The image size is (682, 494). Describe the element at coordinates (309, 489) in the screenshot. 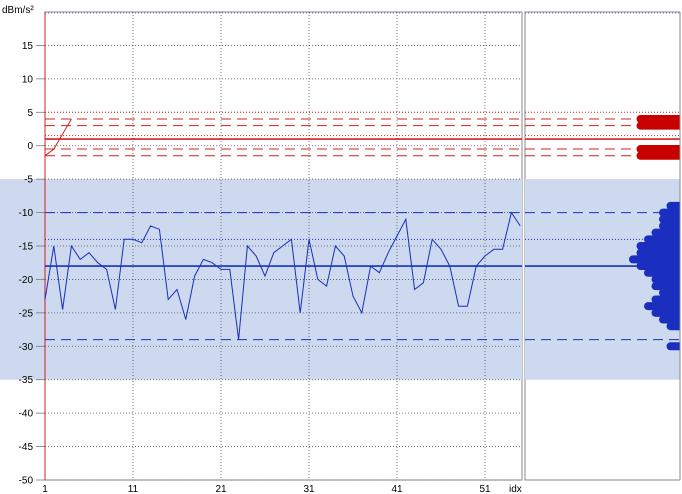

I see `x-tick-label: 31` at that location.